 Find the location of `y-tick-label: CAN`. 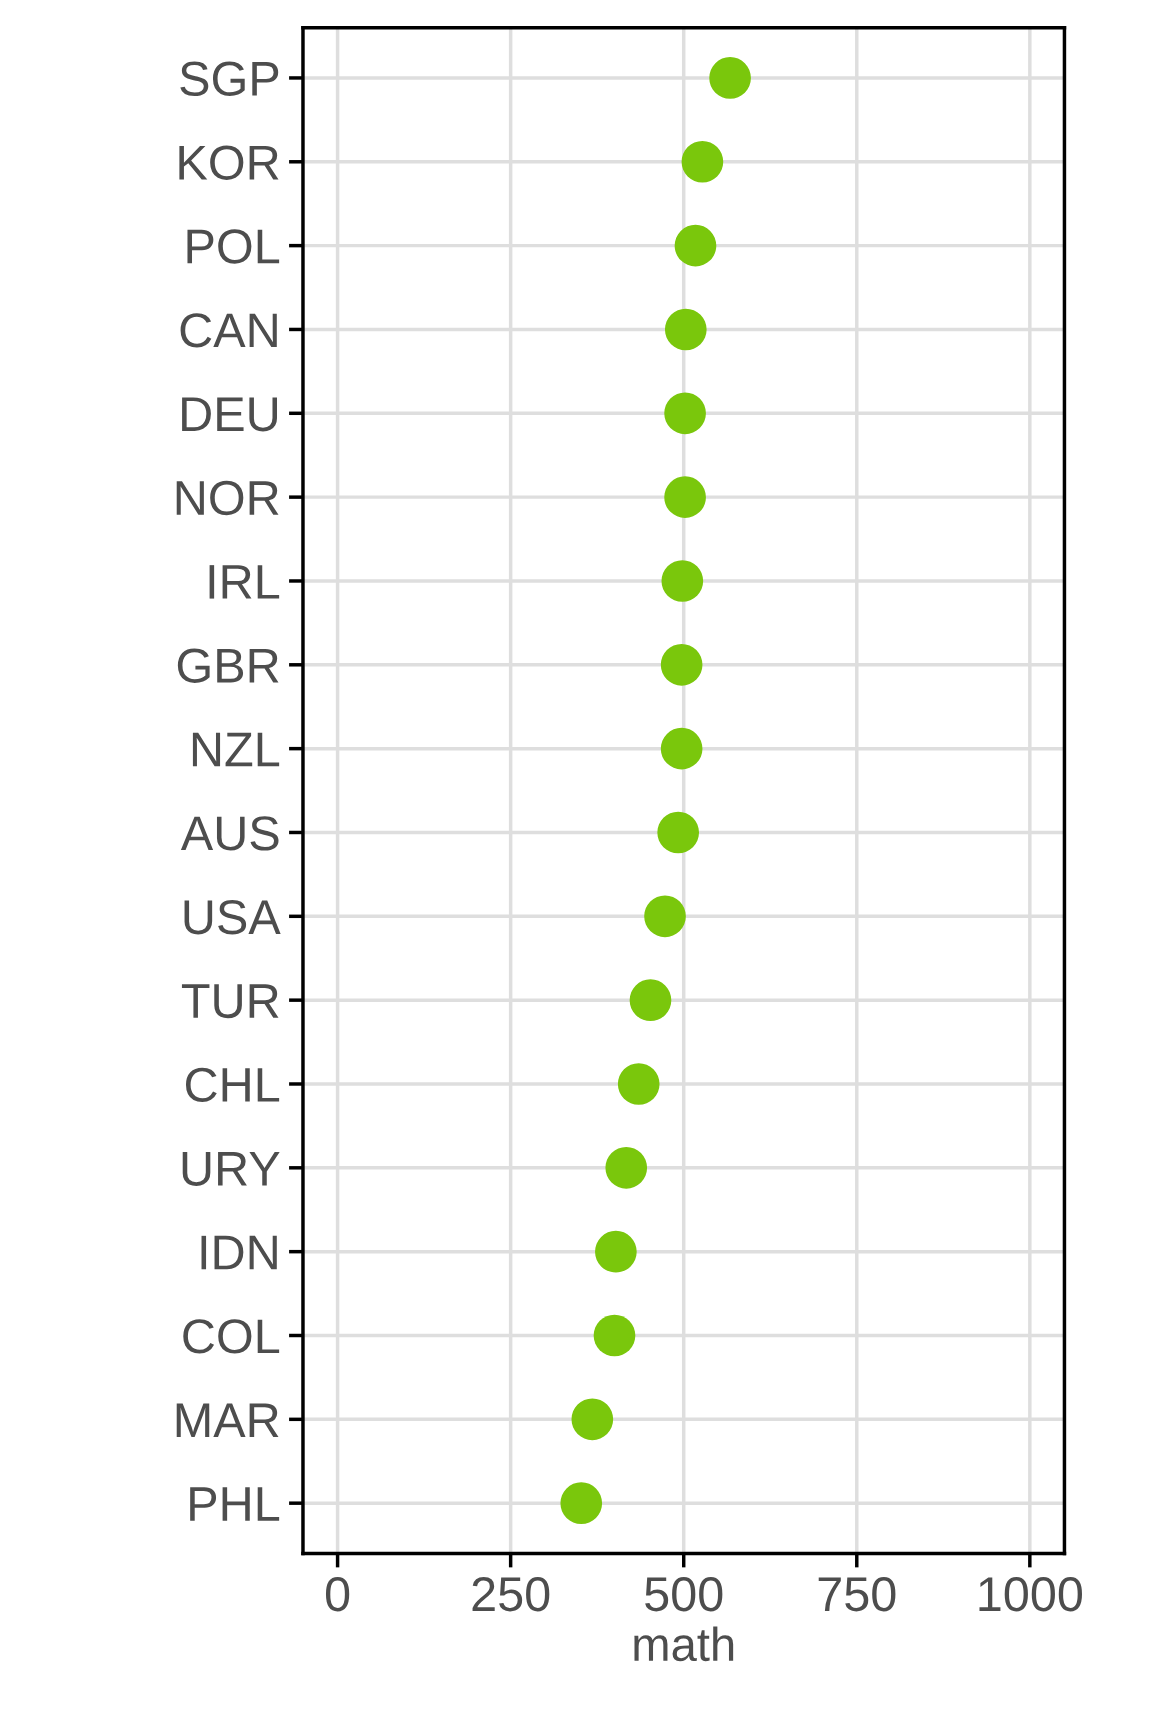

y-tick-label: CAN is located at coordinates (228, 330).